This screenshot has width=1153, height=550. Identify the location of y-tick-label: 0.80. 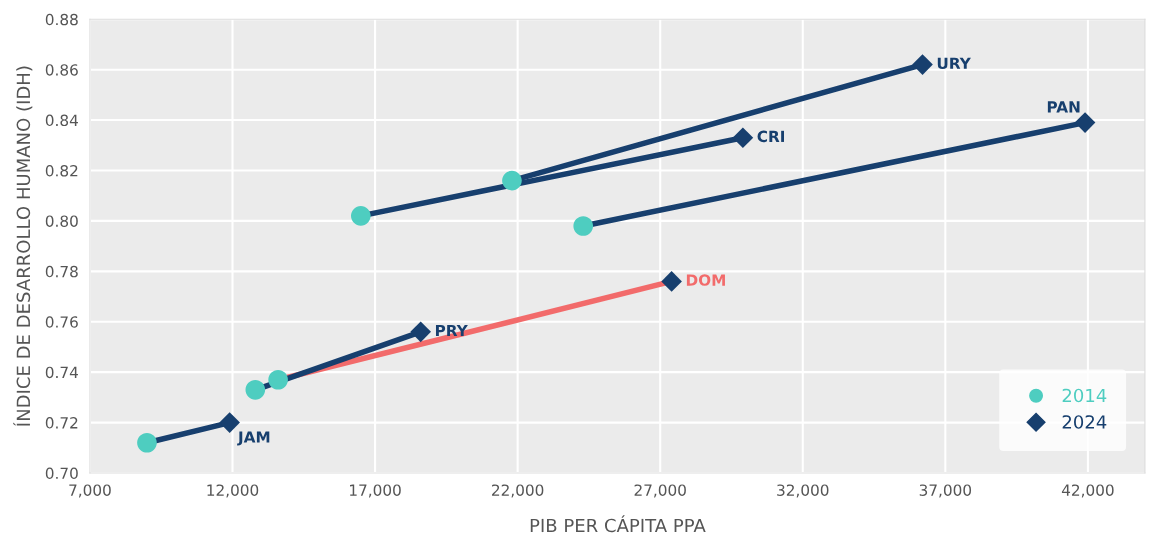
(61, 221).